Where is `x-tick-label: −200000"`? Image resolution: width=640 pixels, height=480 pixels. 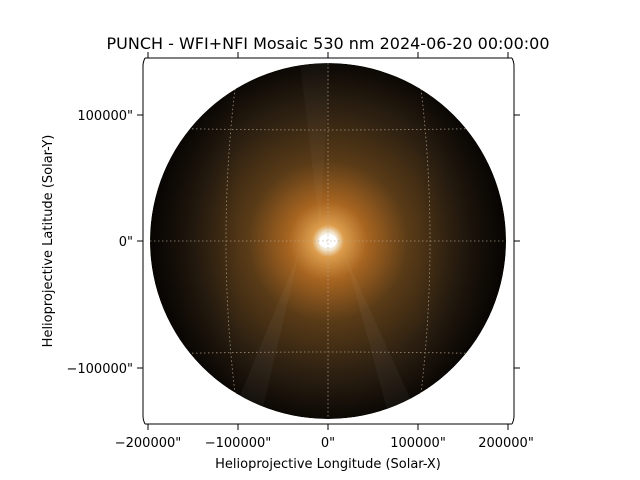 x-tick-label: −200000" is located at coordinates (148, 443).